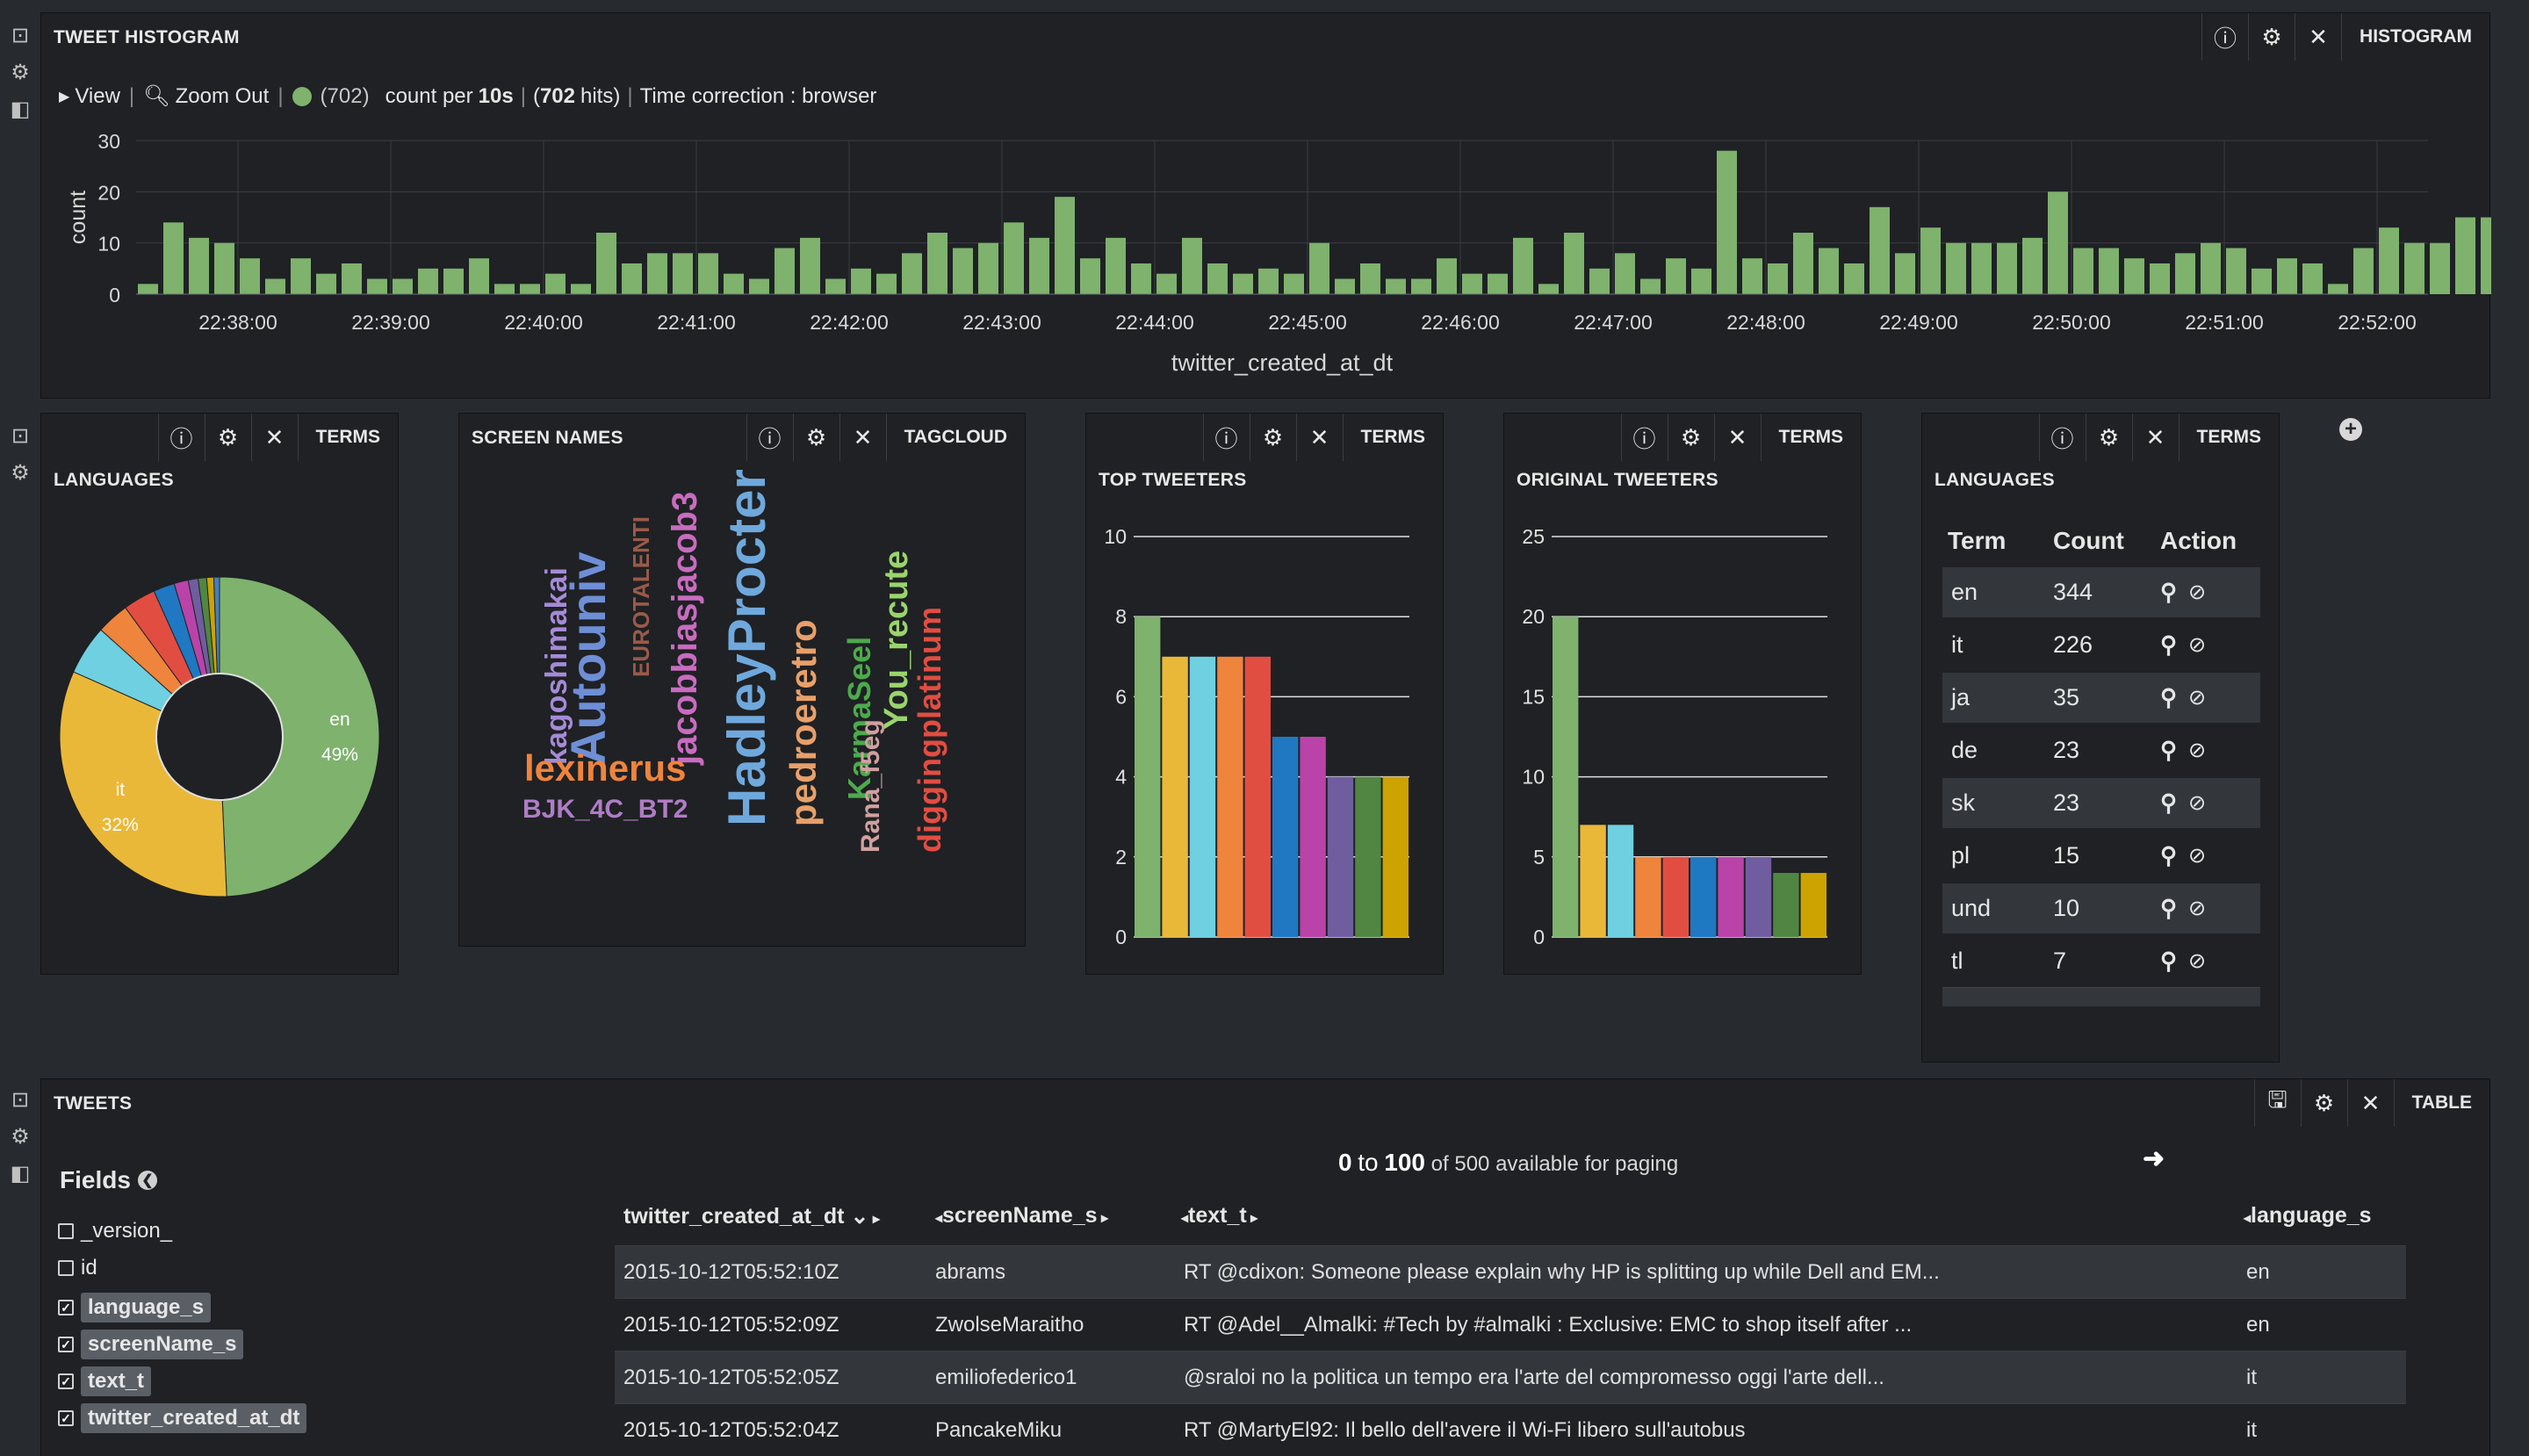 This screenshot has width=2529, height=1456. What do you see at coordinates (2308, 1215) in the screenshot?
I see `col-language: ◂language_s` at bounding box center [2308, 1215].